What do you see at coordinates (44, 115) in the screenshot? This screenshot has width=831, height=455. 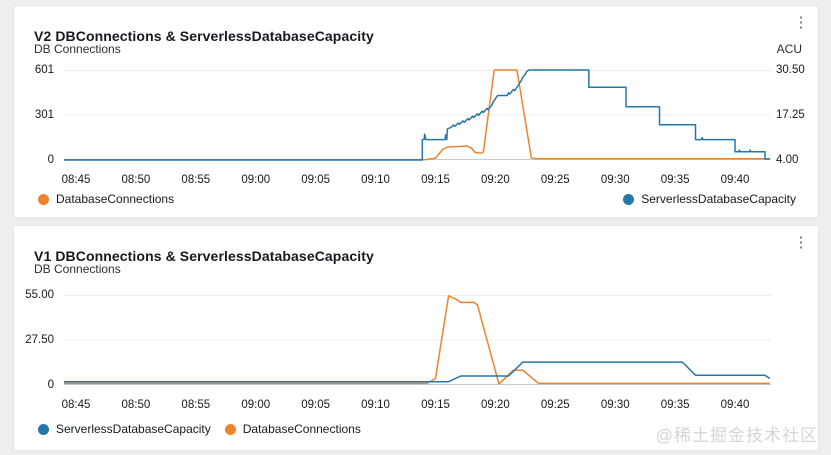 I see `y-tick-label: 301` at bounding box center [44, 115].